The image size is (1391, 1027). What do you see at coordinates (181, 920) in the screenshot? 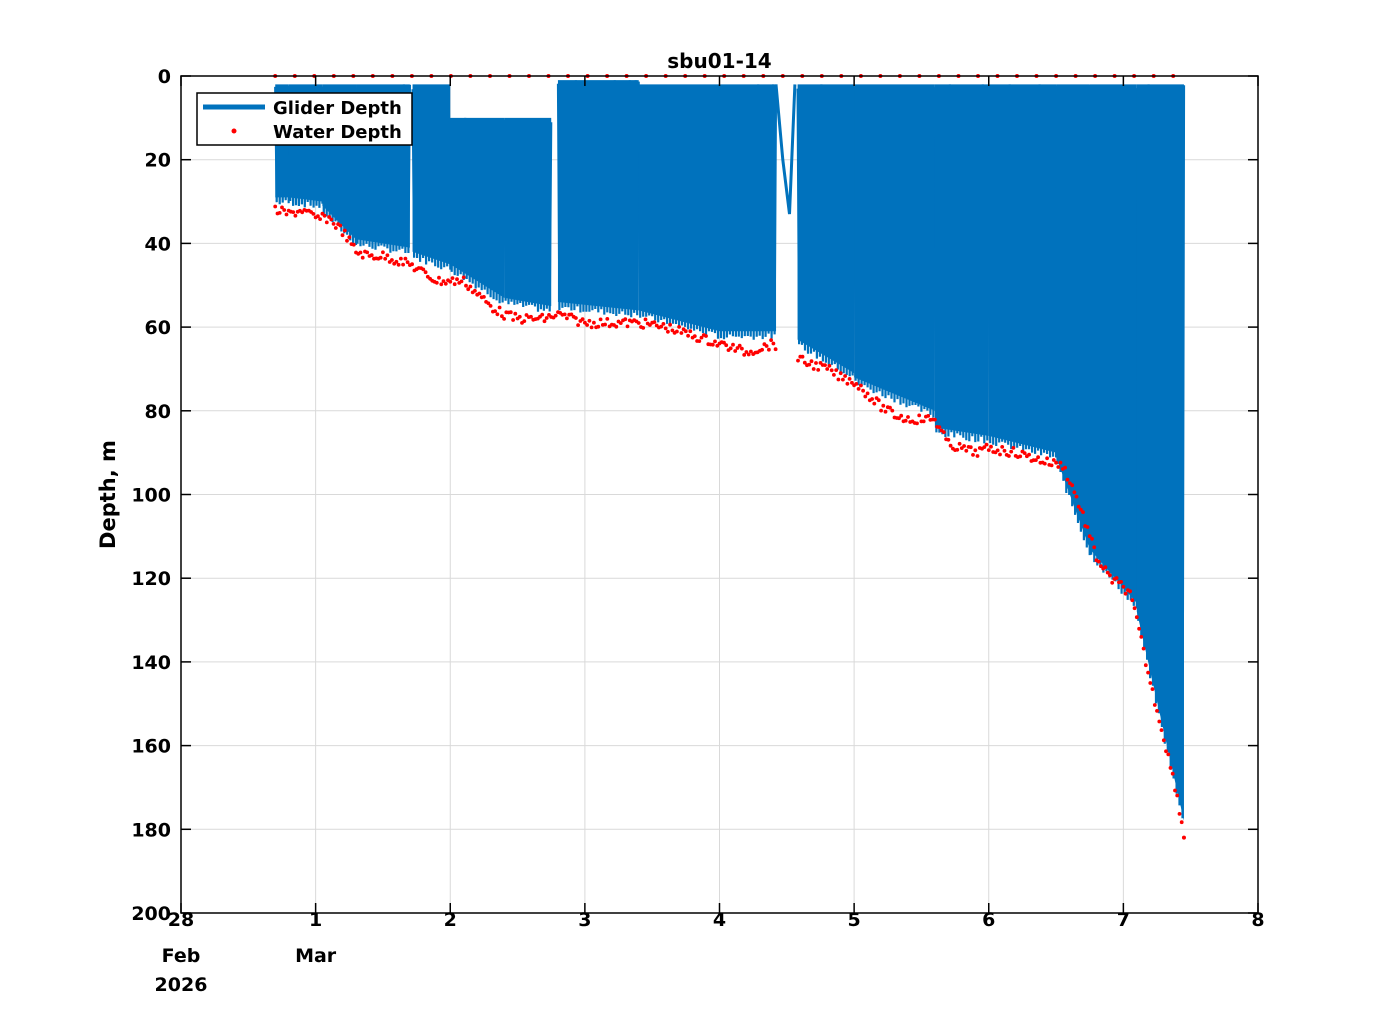
I see `x-tick-label: 28` at bounding box center [181, 920].